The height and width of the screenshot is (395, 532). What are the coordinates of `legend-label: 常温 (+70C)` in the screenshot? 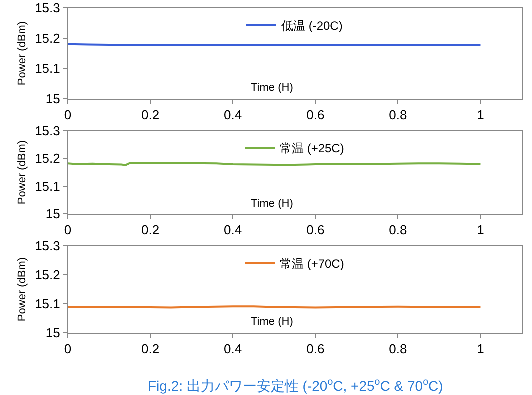 It's located at (312, 263).